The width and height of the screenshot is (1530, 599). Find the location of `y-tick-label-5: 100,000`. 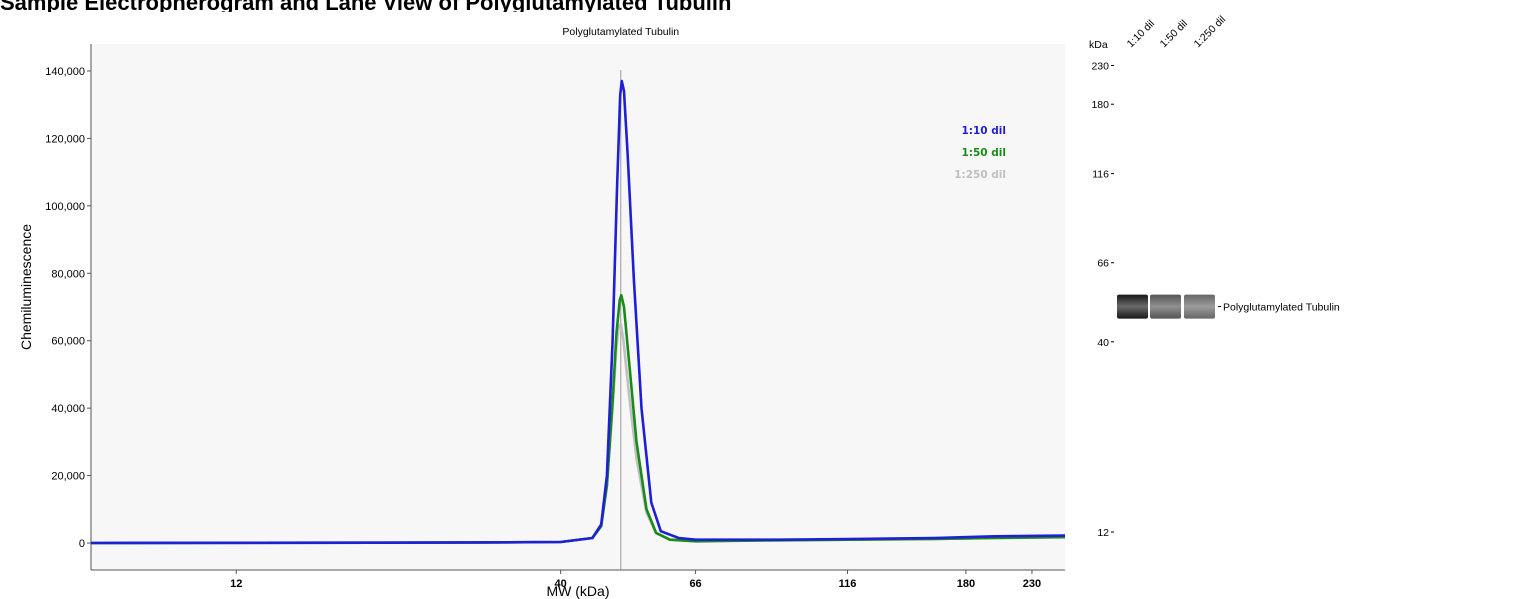

y-tick-label-5: 100,000 is located at coordinates (65, 207).